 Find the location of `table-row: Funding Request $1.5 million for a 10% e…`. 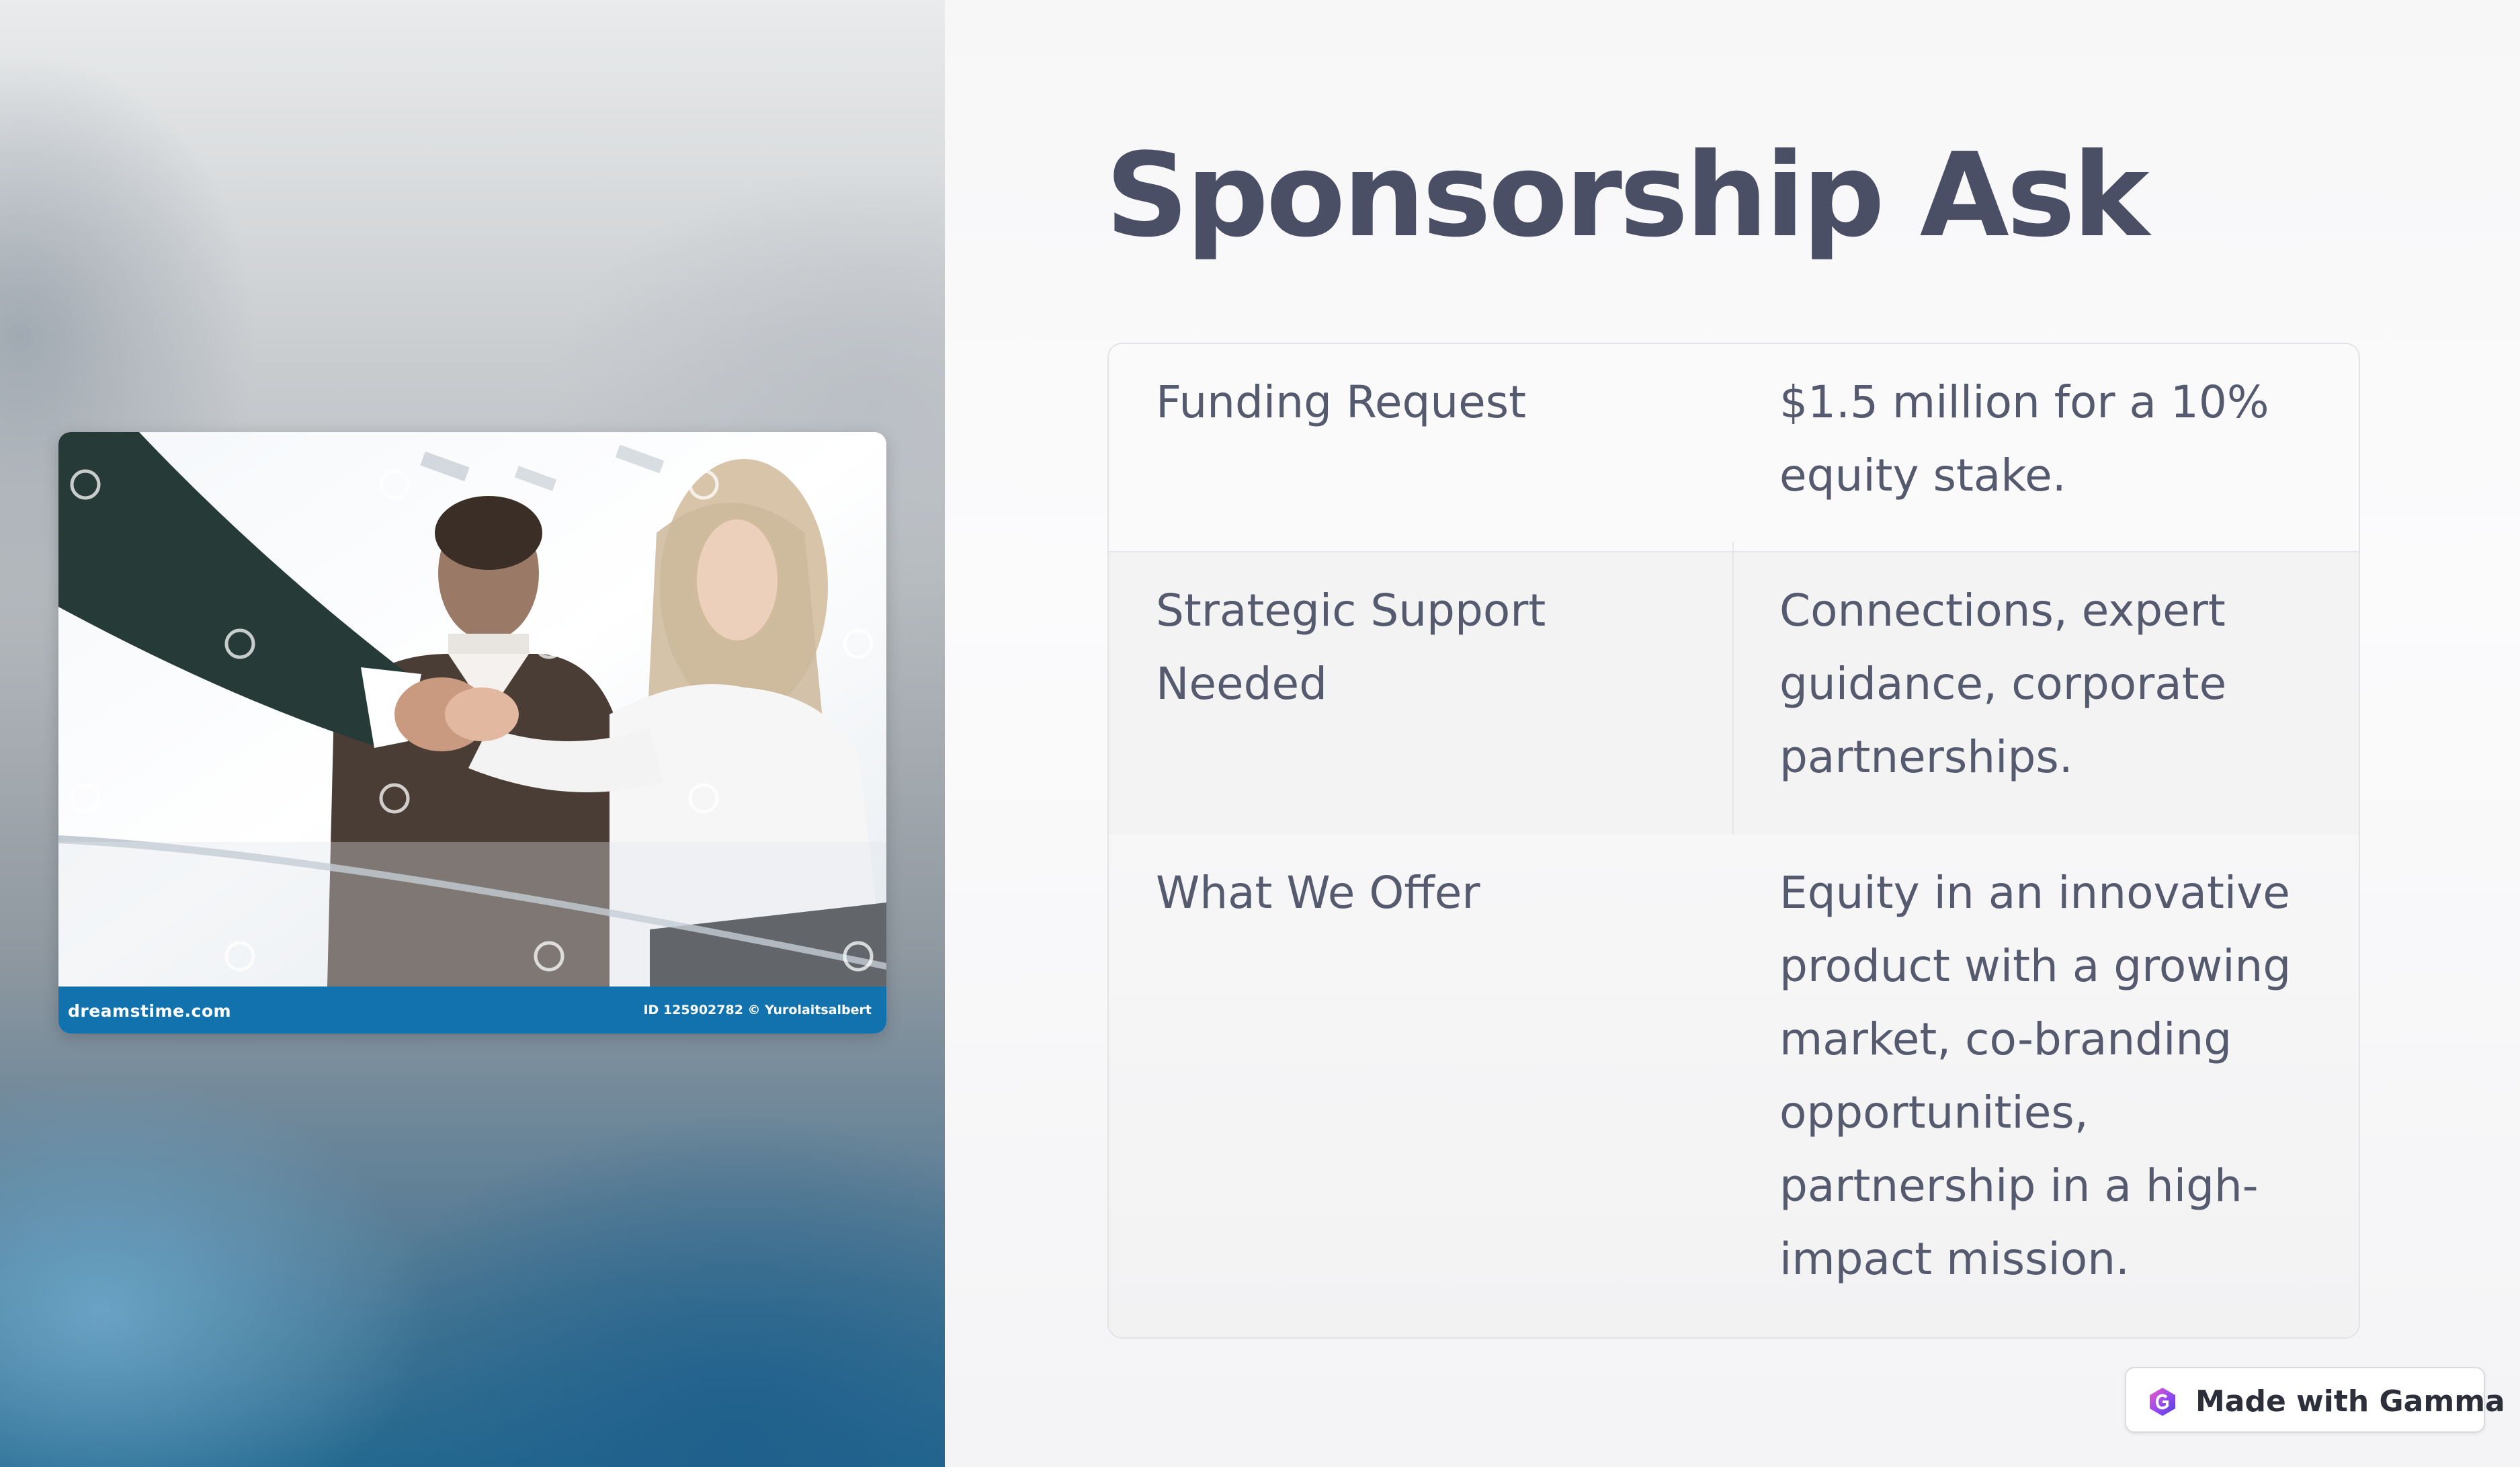

table-row: Funding Request $1.5 million for a 10% e… is located at coordinates (1734, 448).